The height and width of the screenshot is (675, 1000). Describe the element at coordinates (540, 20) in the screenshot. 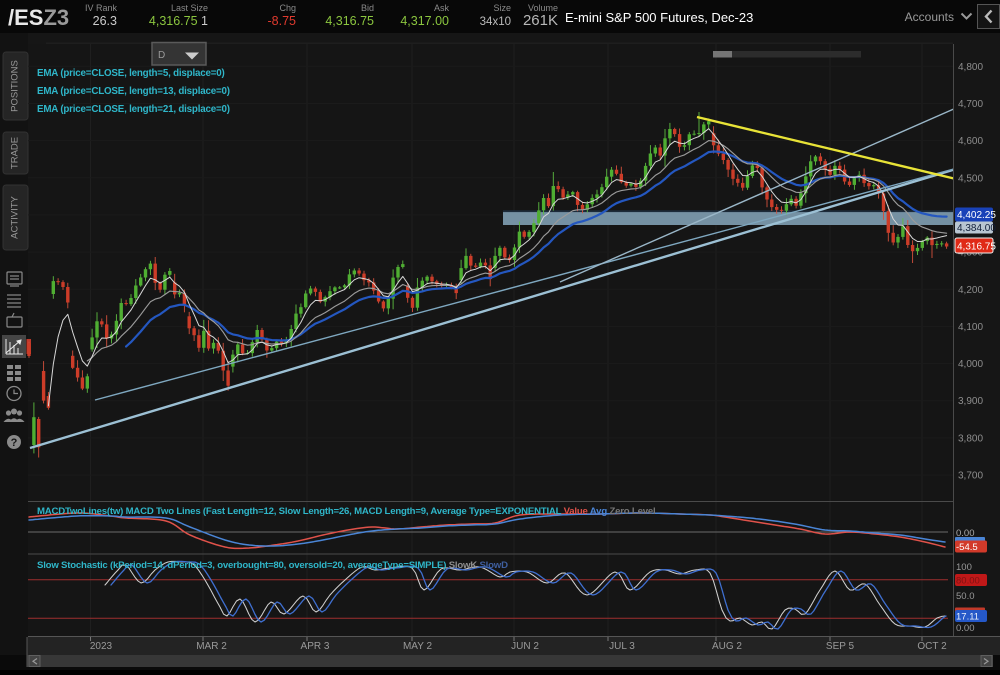

I see `svg-text: 261K` at that location.